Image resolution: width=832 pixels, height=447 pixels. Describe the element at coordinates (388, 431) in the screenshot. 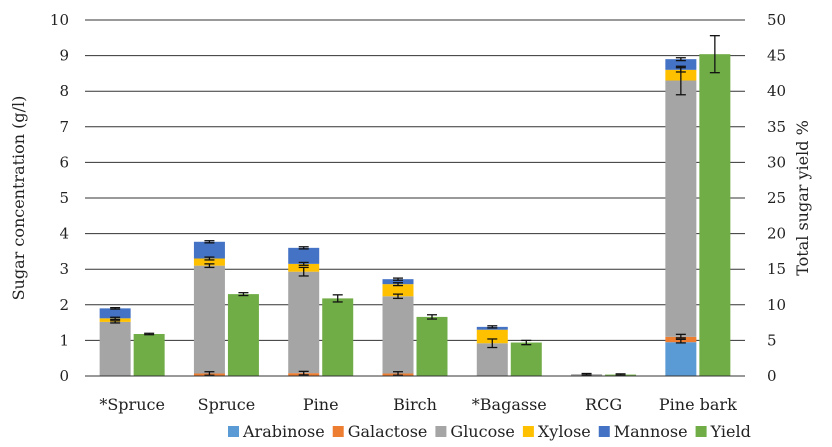

I see `legend-label-galactose: Galactose` at that location.